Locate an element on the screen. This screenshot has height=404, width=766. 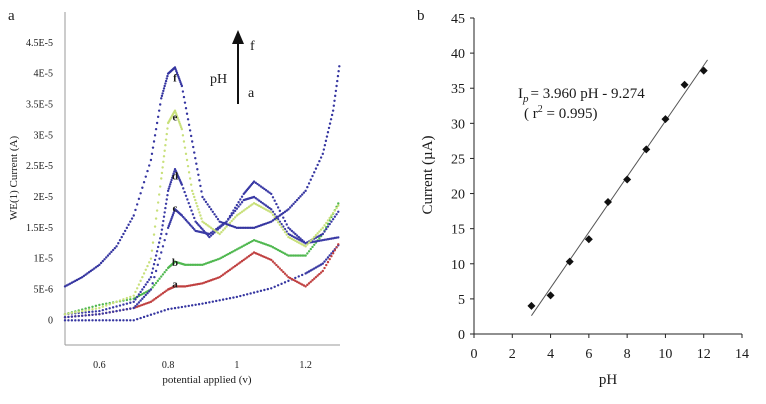
curve-a-series is located at coordinates (201, 281).